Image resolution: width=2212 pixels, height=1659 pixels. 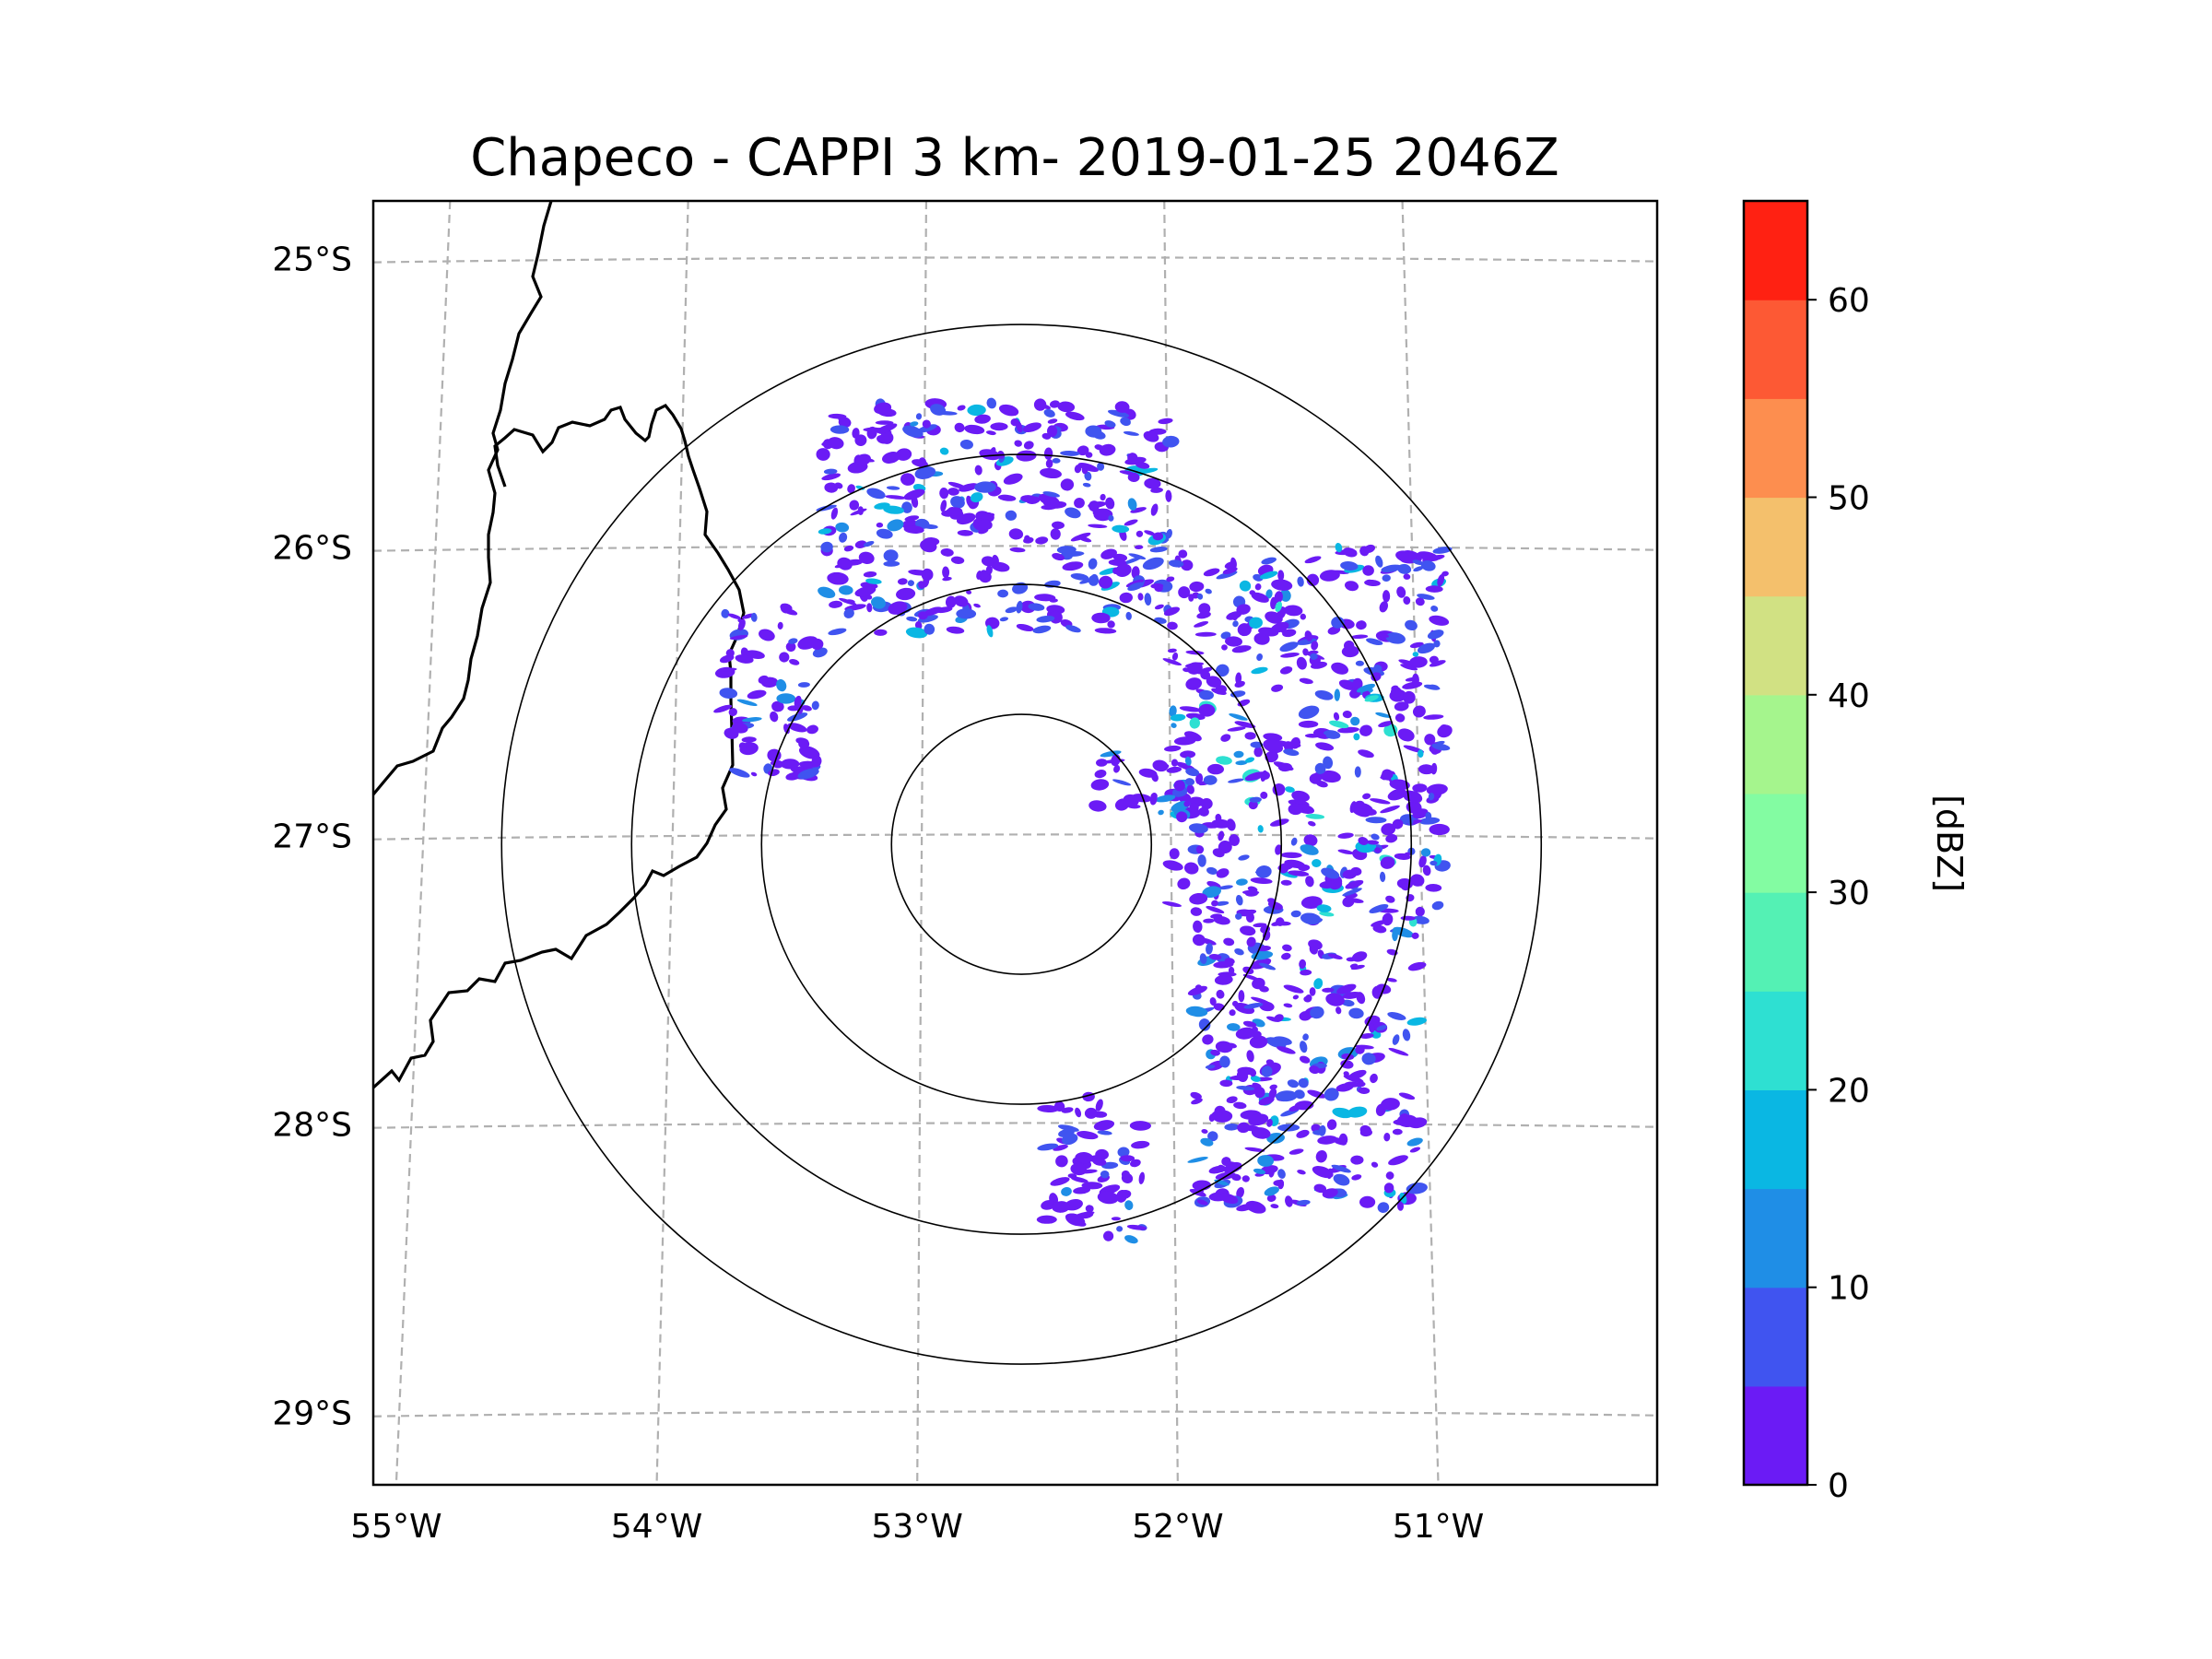 I want to click on state-borders, so click(x=559, y=645).